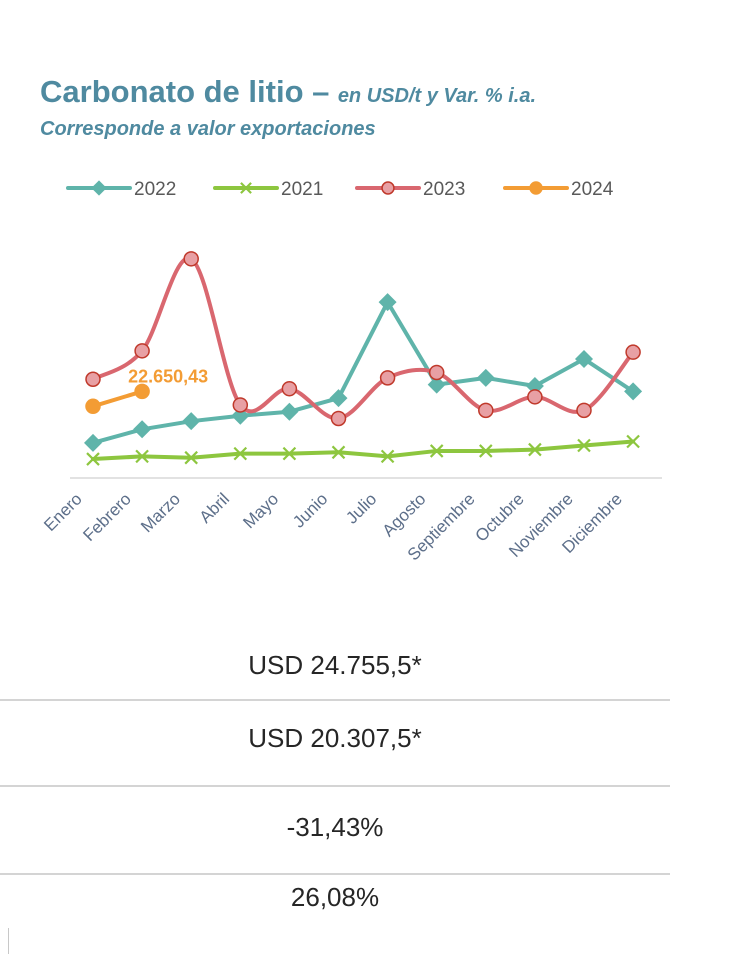 This screenshot has height=958, width=730. I want to click on x-tick-label: Febrero, so click(107, 517).